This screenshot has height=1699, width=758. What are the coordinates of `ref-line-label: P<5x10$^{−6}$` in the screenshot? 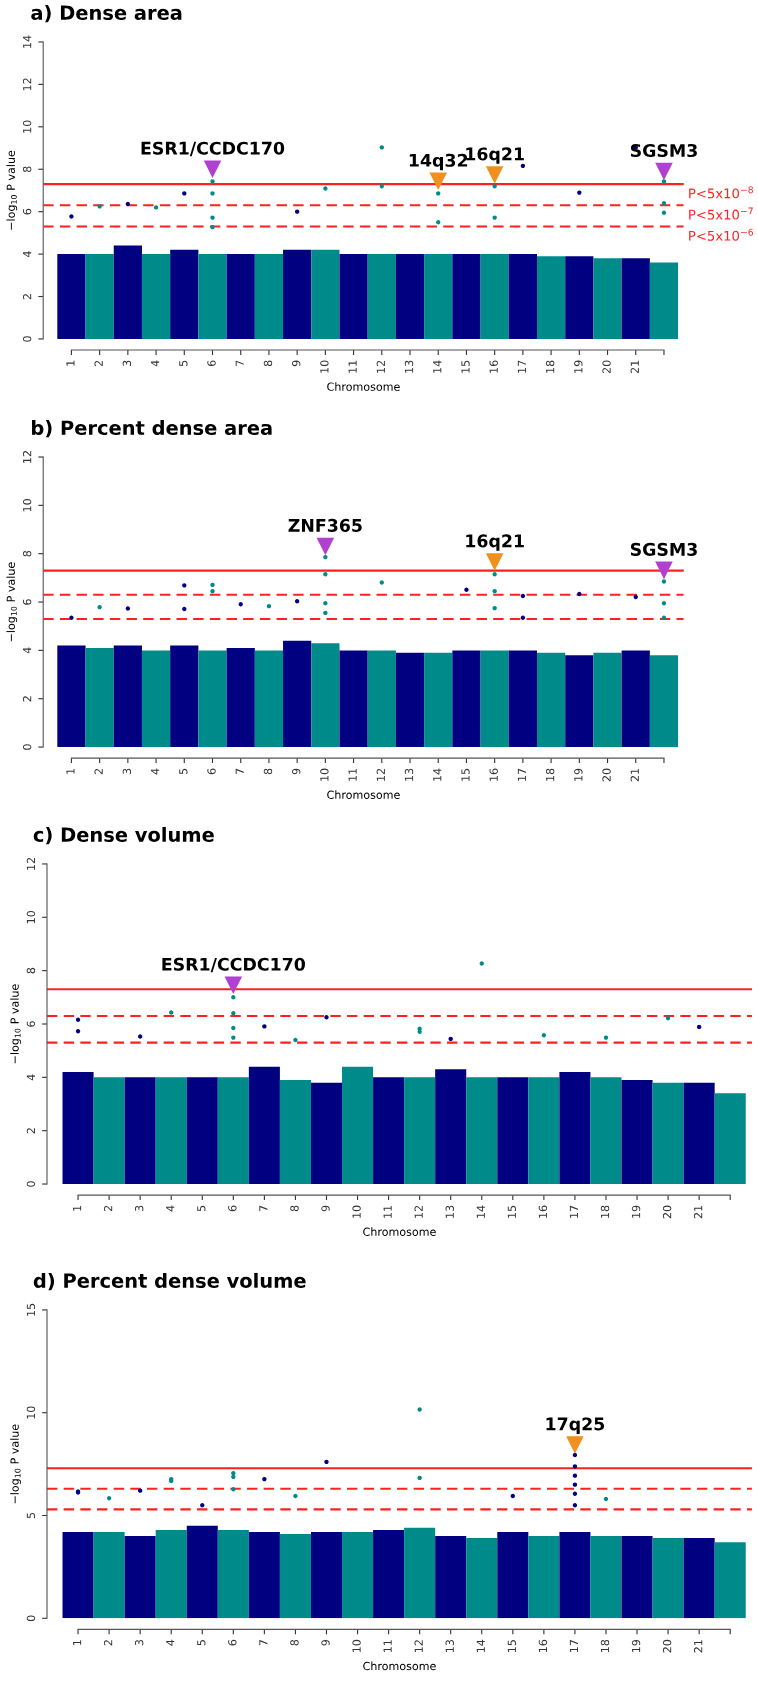 It's located at (721, 234).